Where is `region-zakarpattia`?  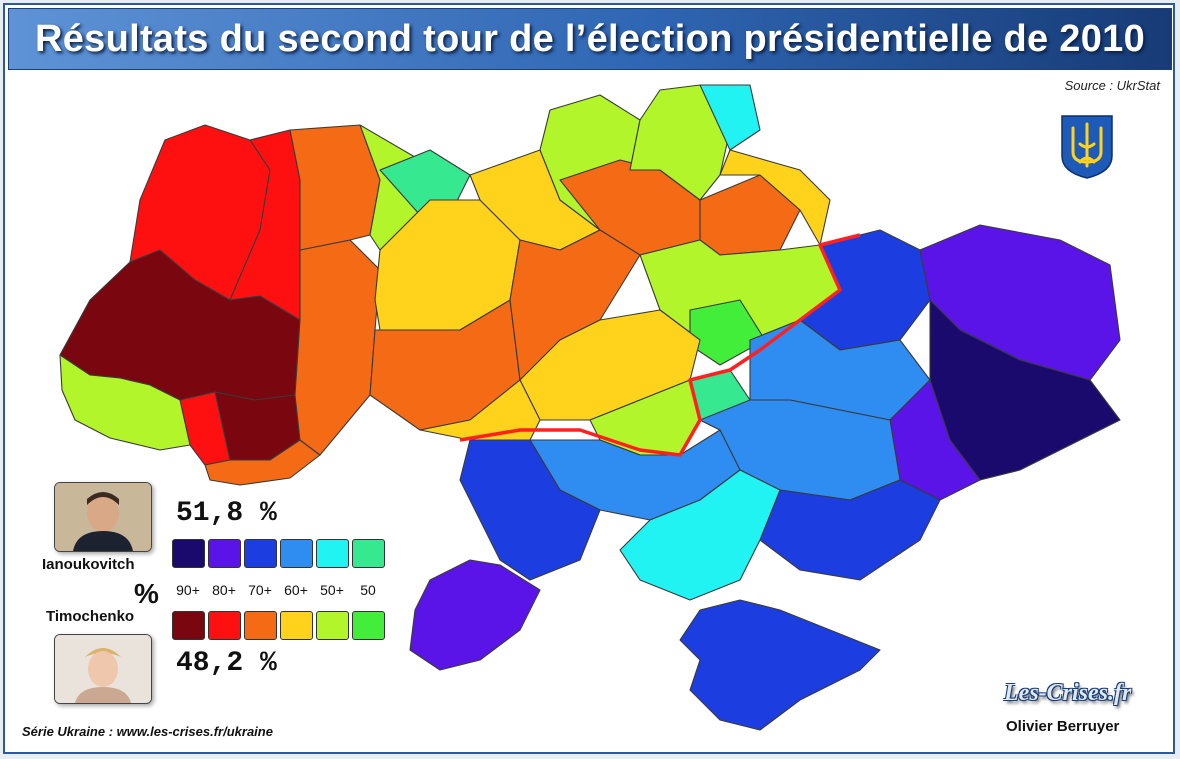
region-zakarpattia is located at coordinates (125, 402).